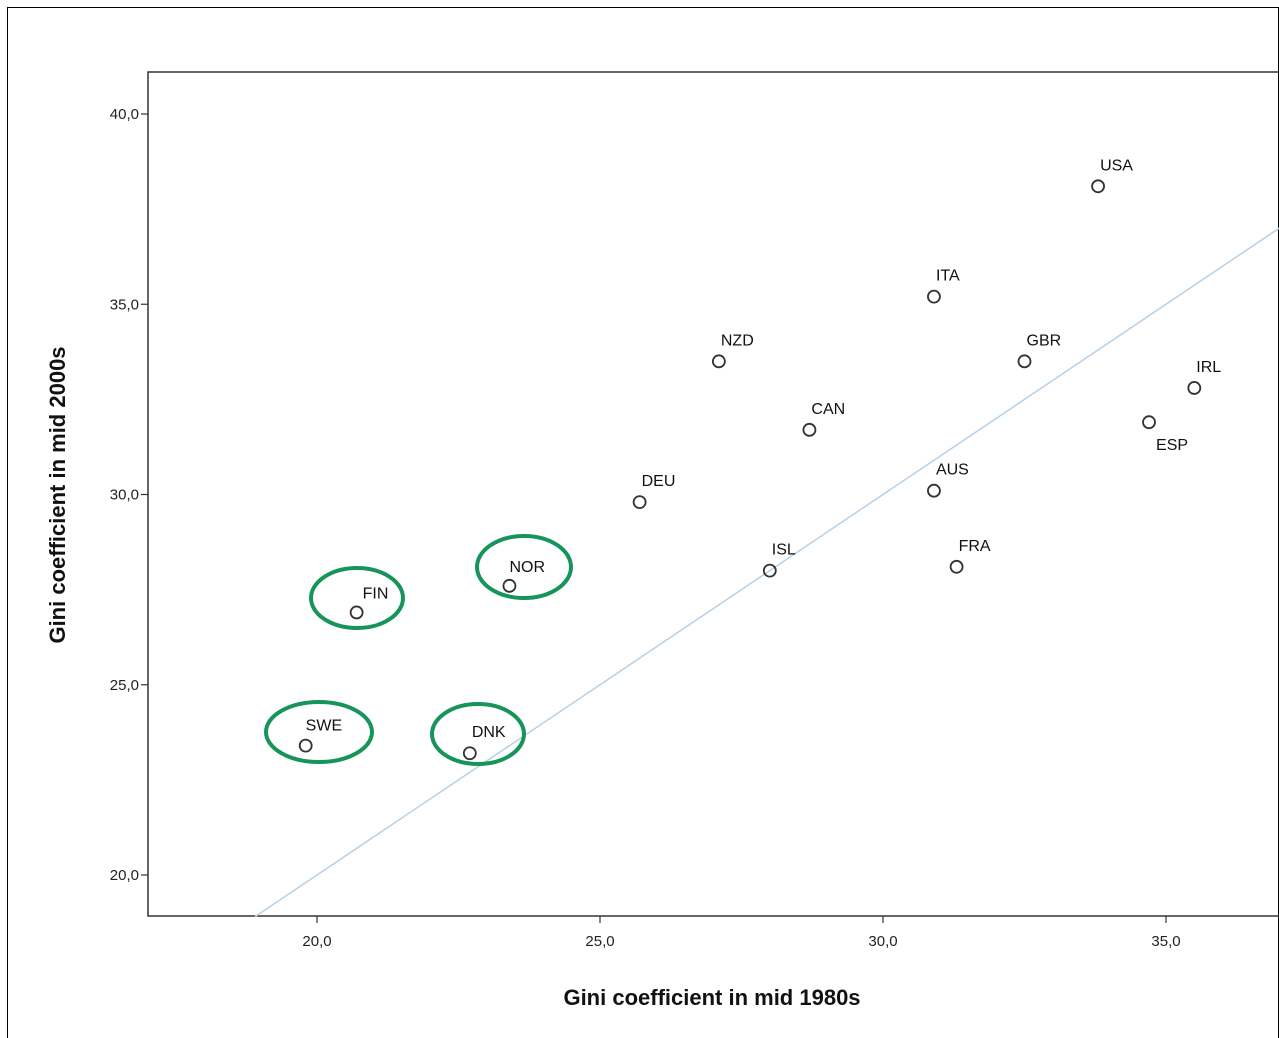 This screenshot has height=1038, width=1279. I want to click on point-label-fin: FIN, so click(376, 593).